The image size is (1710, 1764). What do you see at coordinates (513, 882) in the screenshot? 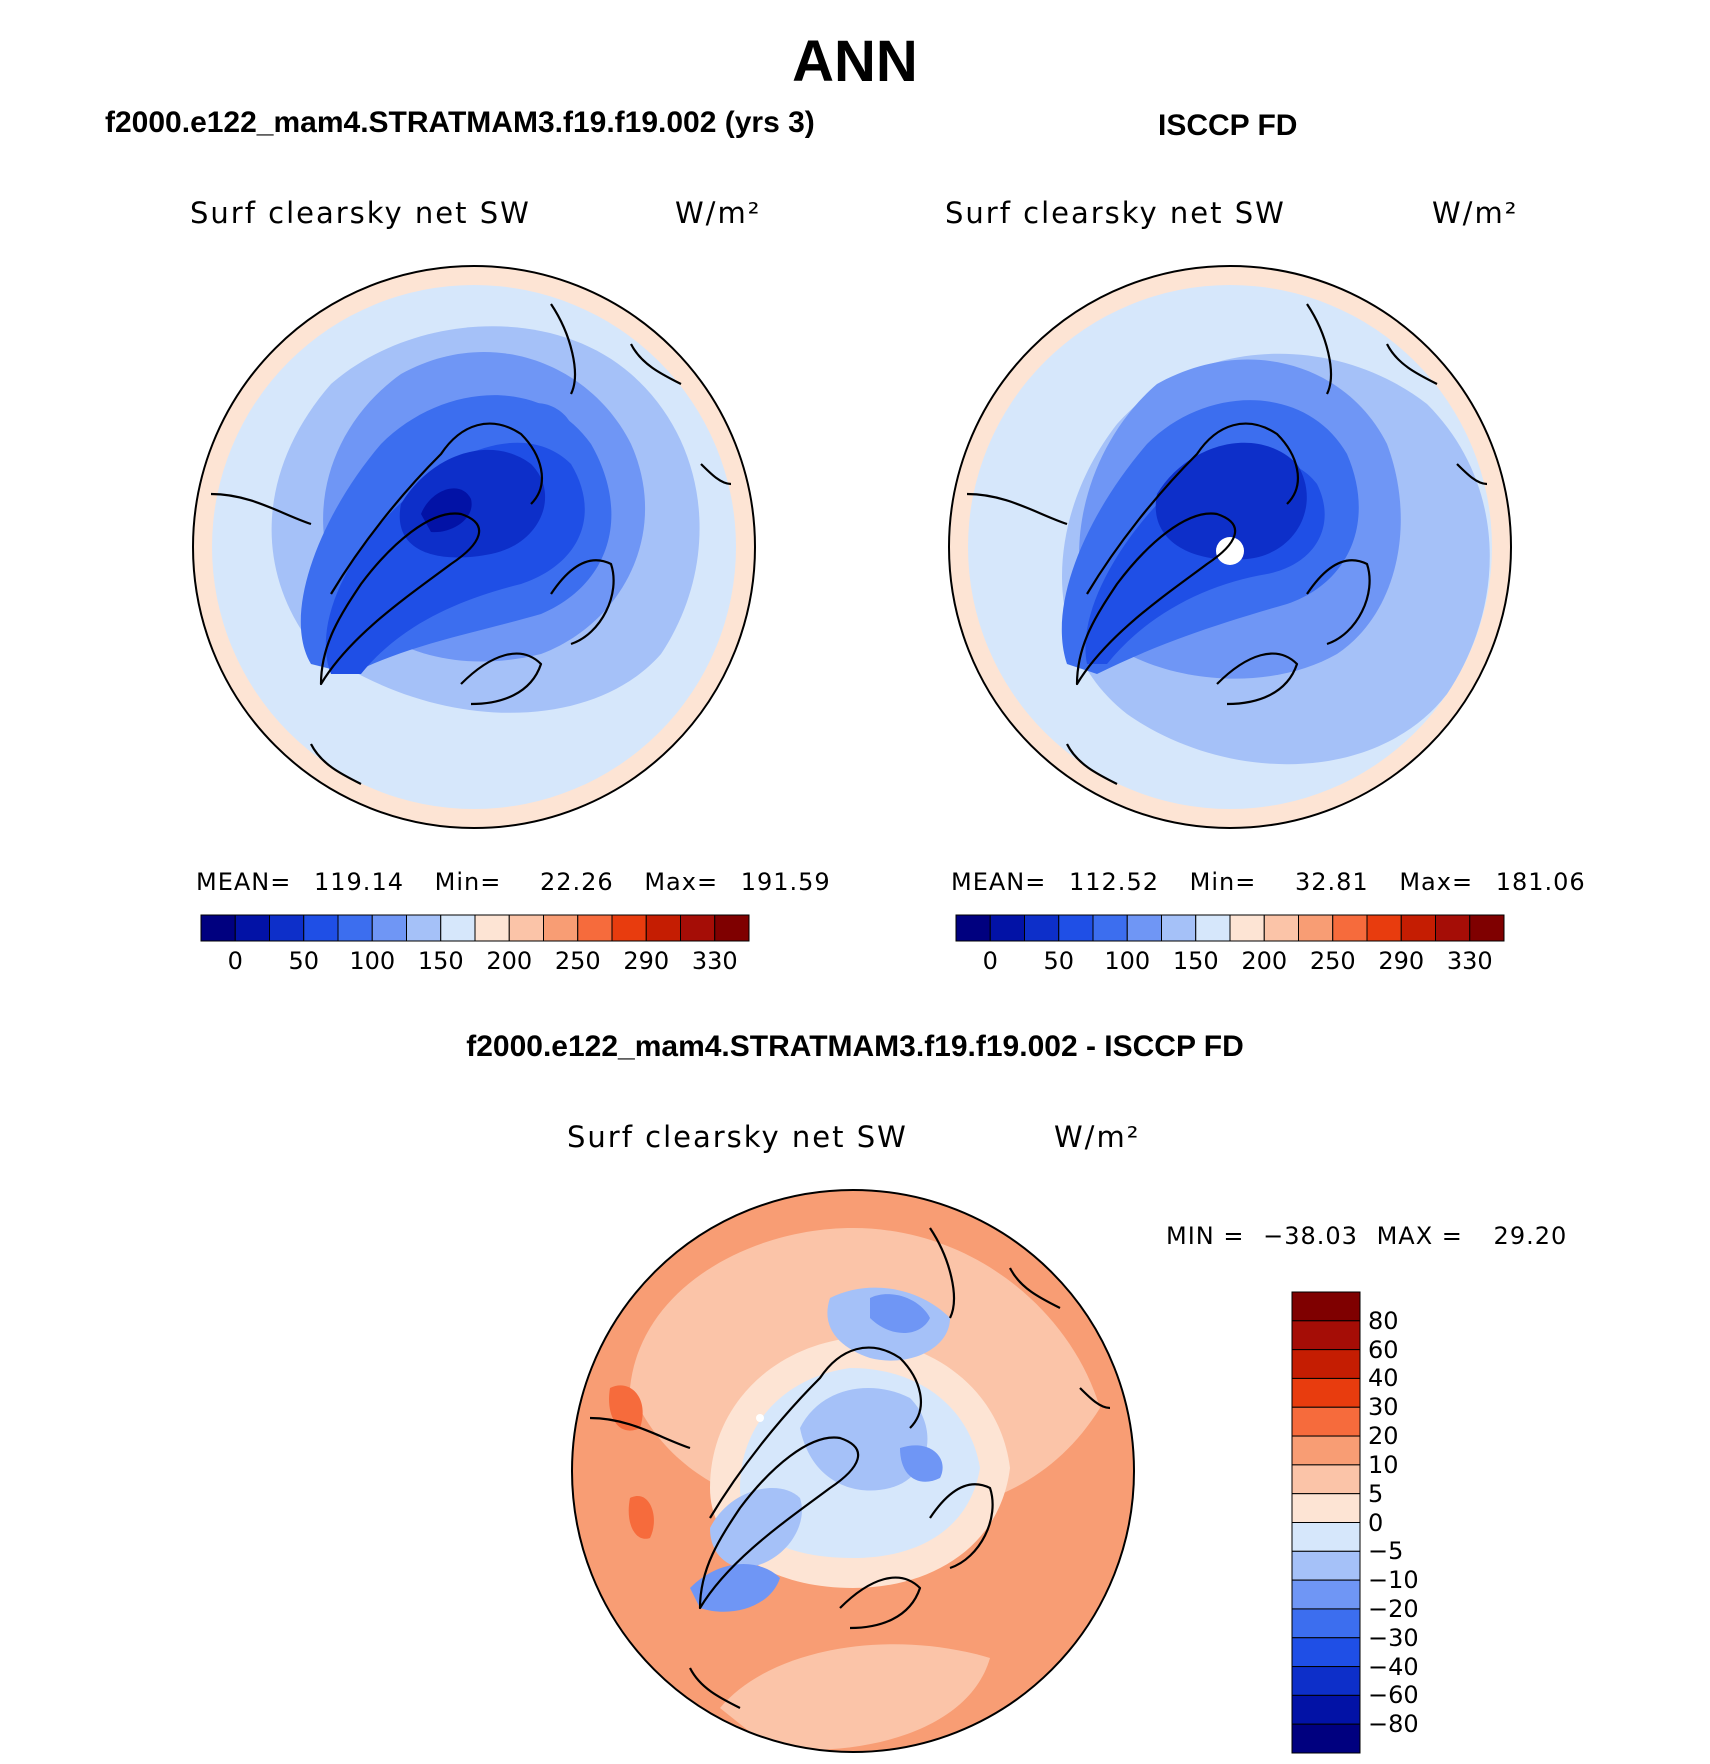
I see `panel-model-stats: MEAN= 119.14 Min= 22.26 Max= 191.59` at bounding box center [513, 882].